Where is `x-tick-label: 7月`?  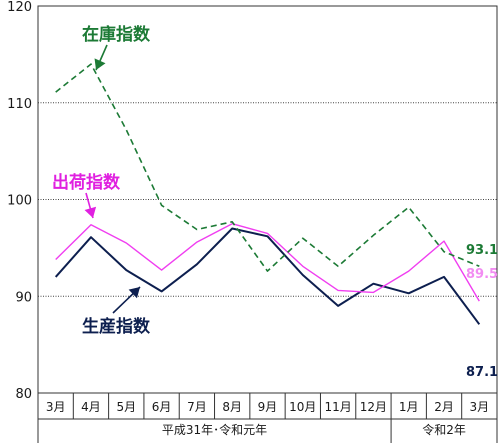 x-tick-label: 7月 is located at coordinates (197, 407).